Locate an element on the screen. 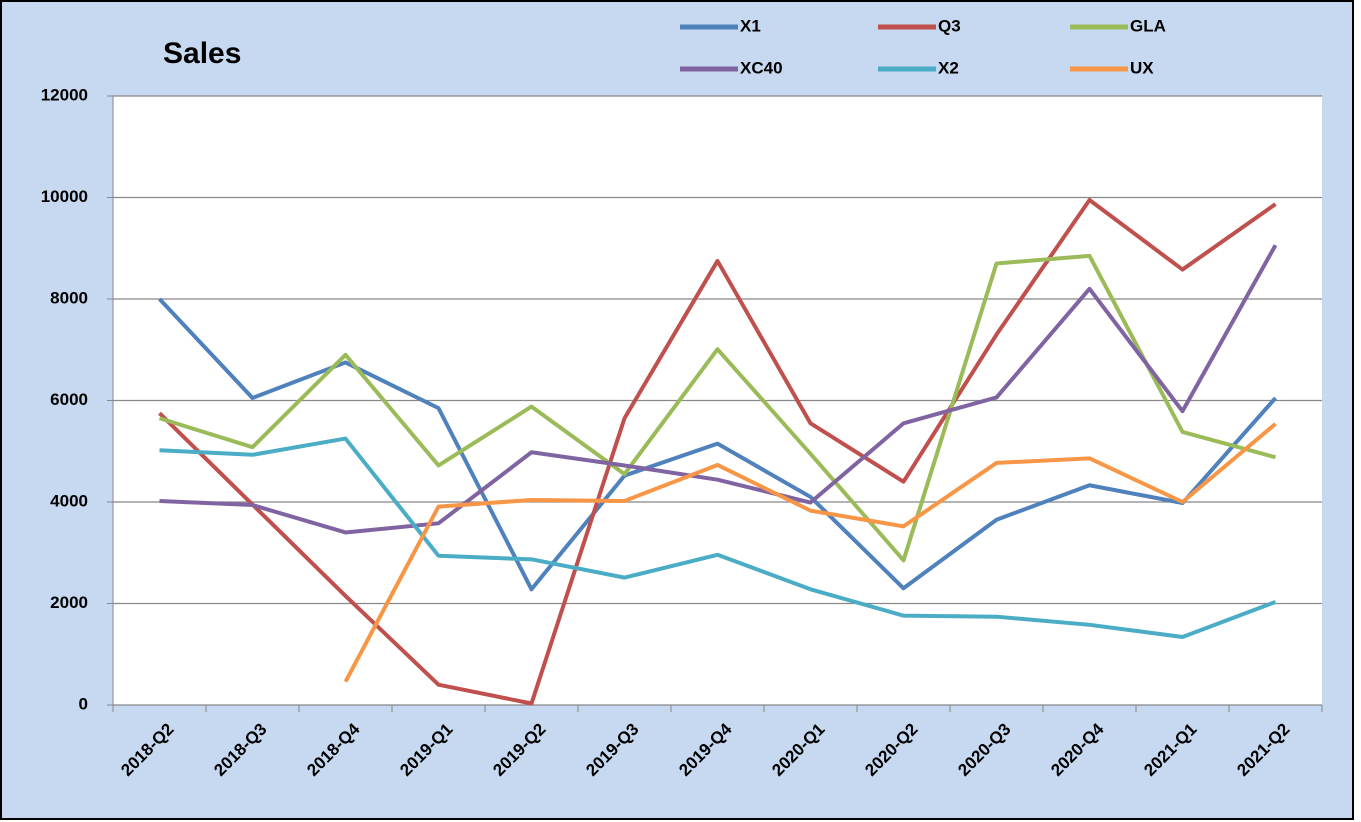 The height and width of the screenshot is (822, 1361). y-tick-label: 10000 is located at coordinates (64, 196).